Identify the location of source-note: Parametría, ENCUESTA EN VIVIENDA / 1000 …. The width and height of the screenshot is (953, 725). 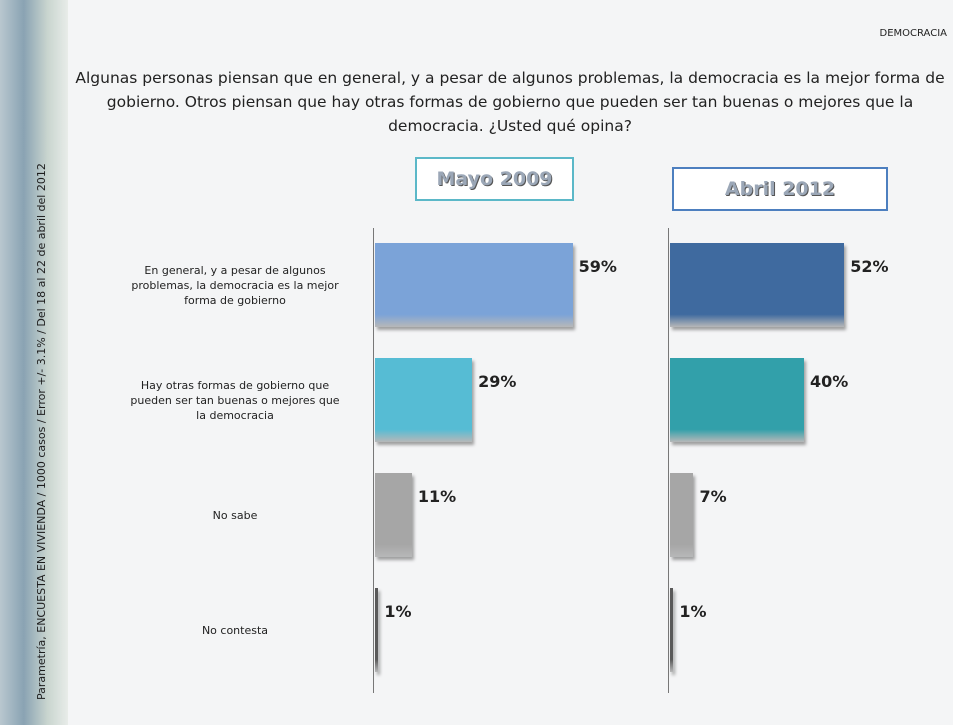
(41, 431).